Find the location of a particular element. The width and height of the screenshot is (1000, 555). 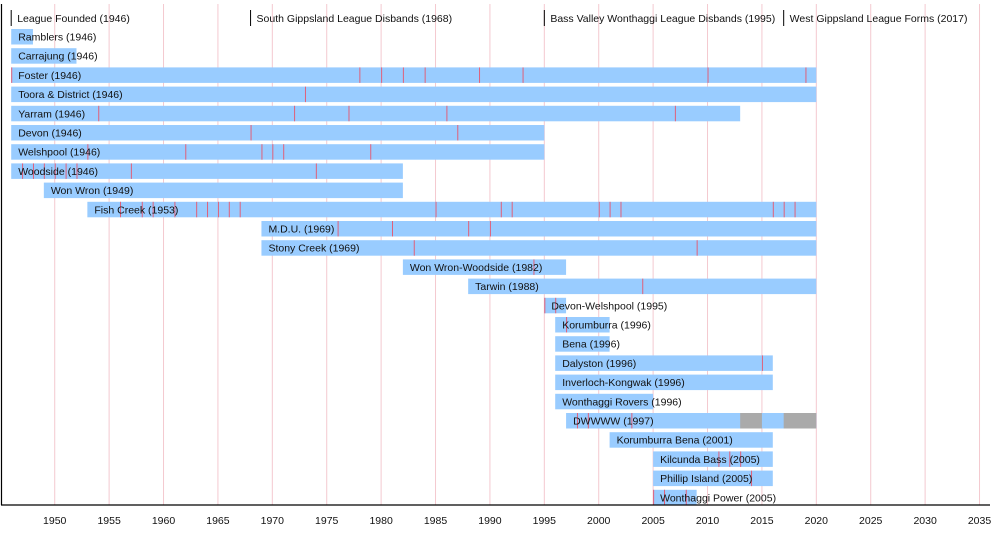

x-tick-label: 2000 is located at coordinates (599, 521).